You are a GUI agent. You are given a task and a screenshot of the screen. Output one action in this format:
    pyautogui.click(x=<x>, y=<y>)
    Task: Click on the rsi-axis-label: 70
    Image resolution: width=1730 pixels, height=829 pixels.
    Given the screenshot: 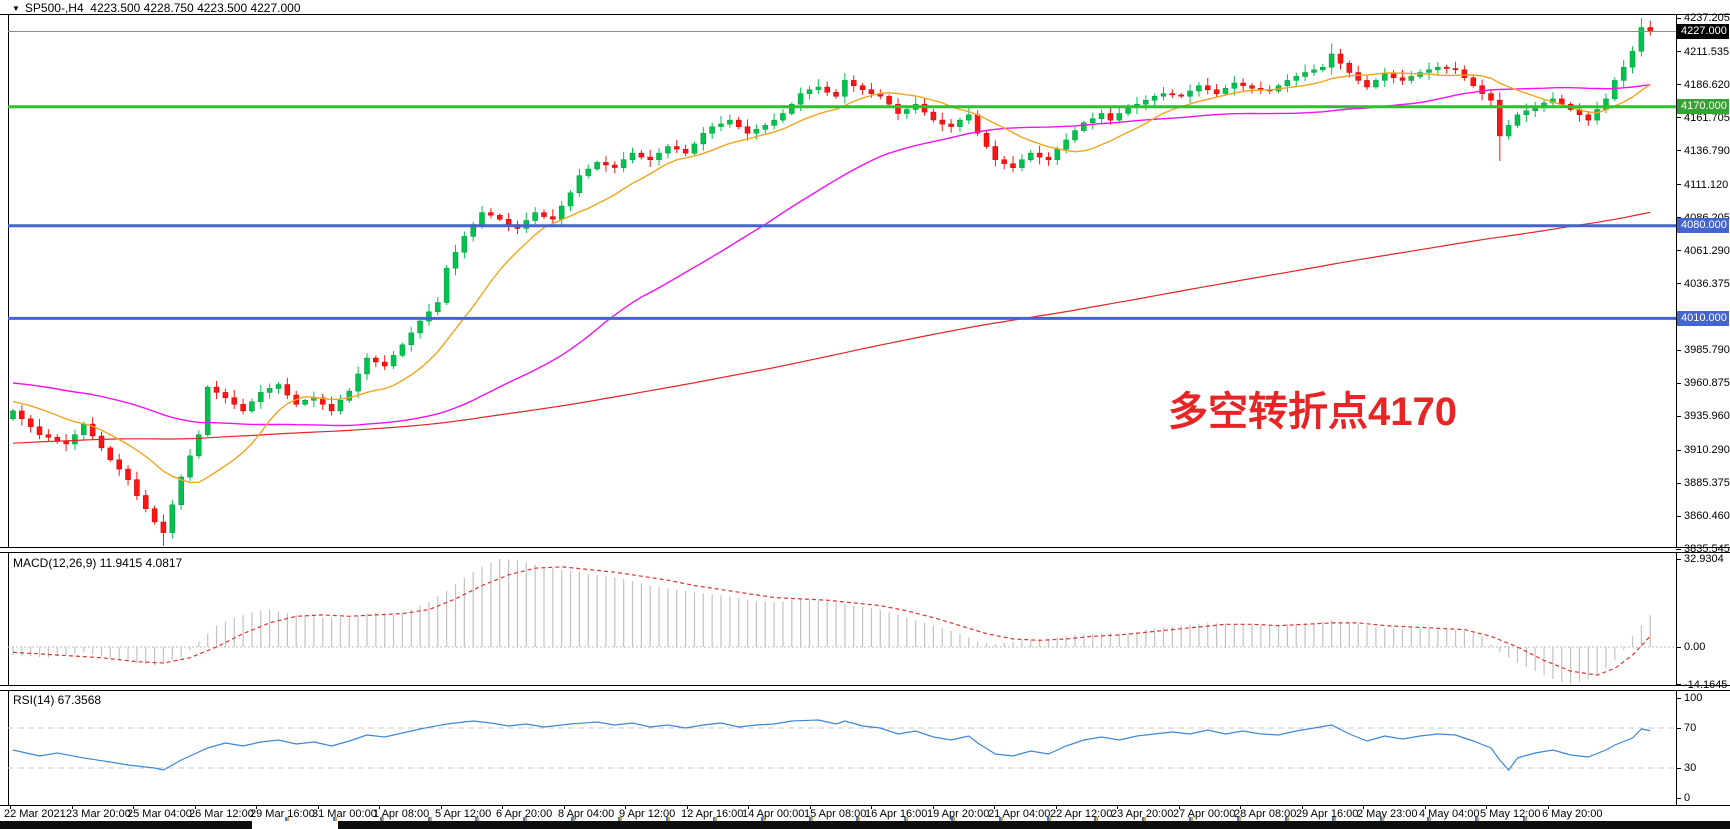 What is the action you would take?
    pyautogui.click(x=1690, y=728)
    